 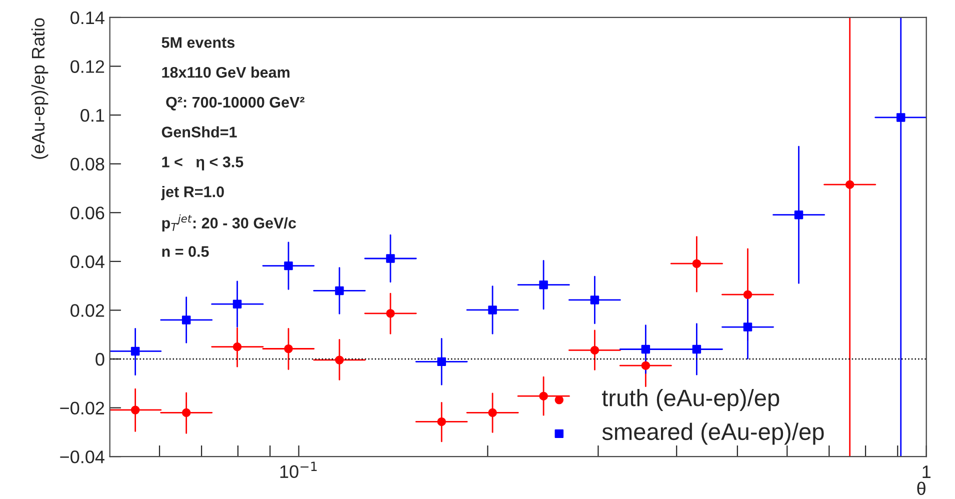 What do you see at coordinates (87, 164) in the screenshot?
I see `y-tick-label: 0.08` at bounding box center [87, 164].